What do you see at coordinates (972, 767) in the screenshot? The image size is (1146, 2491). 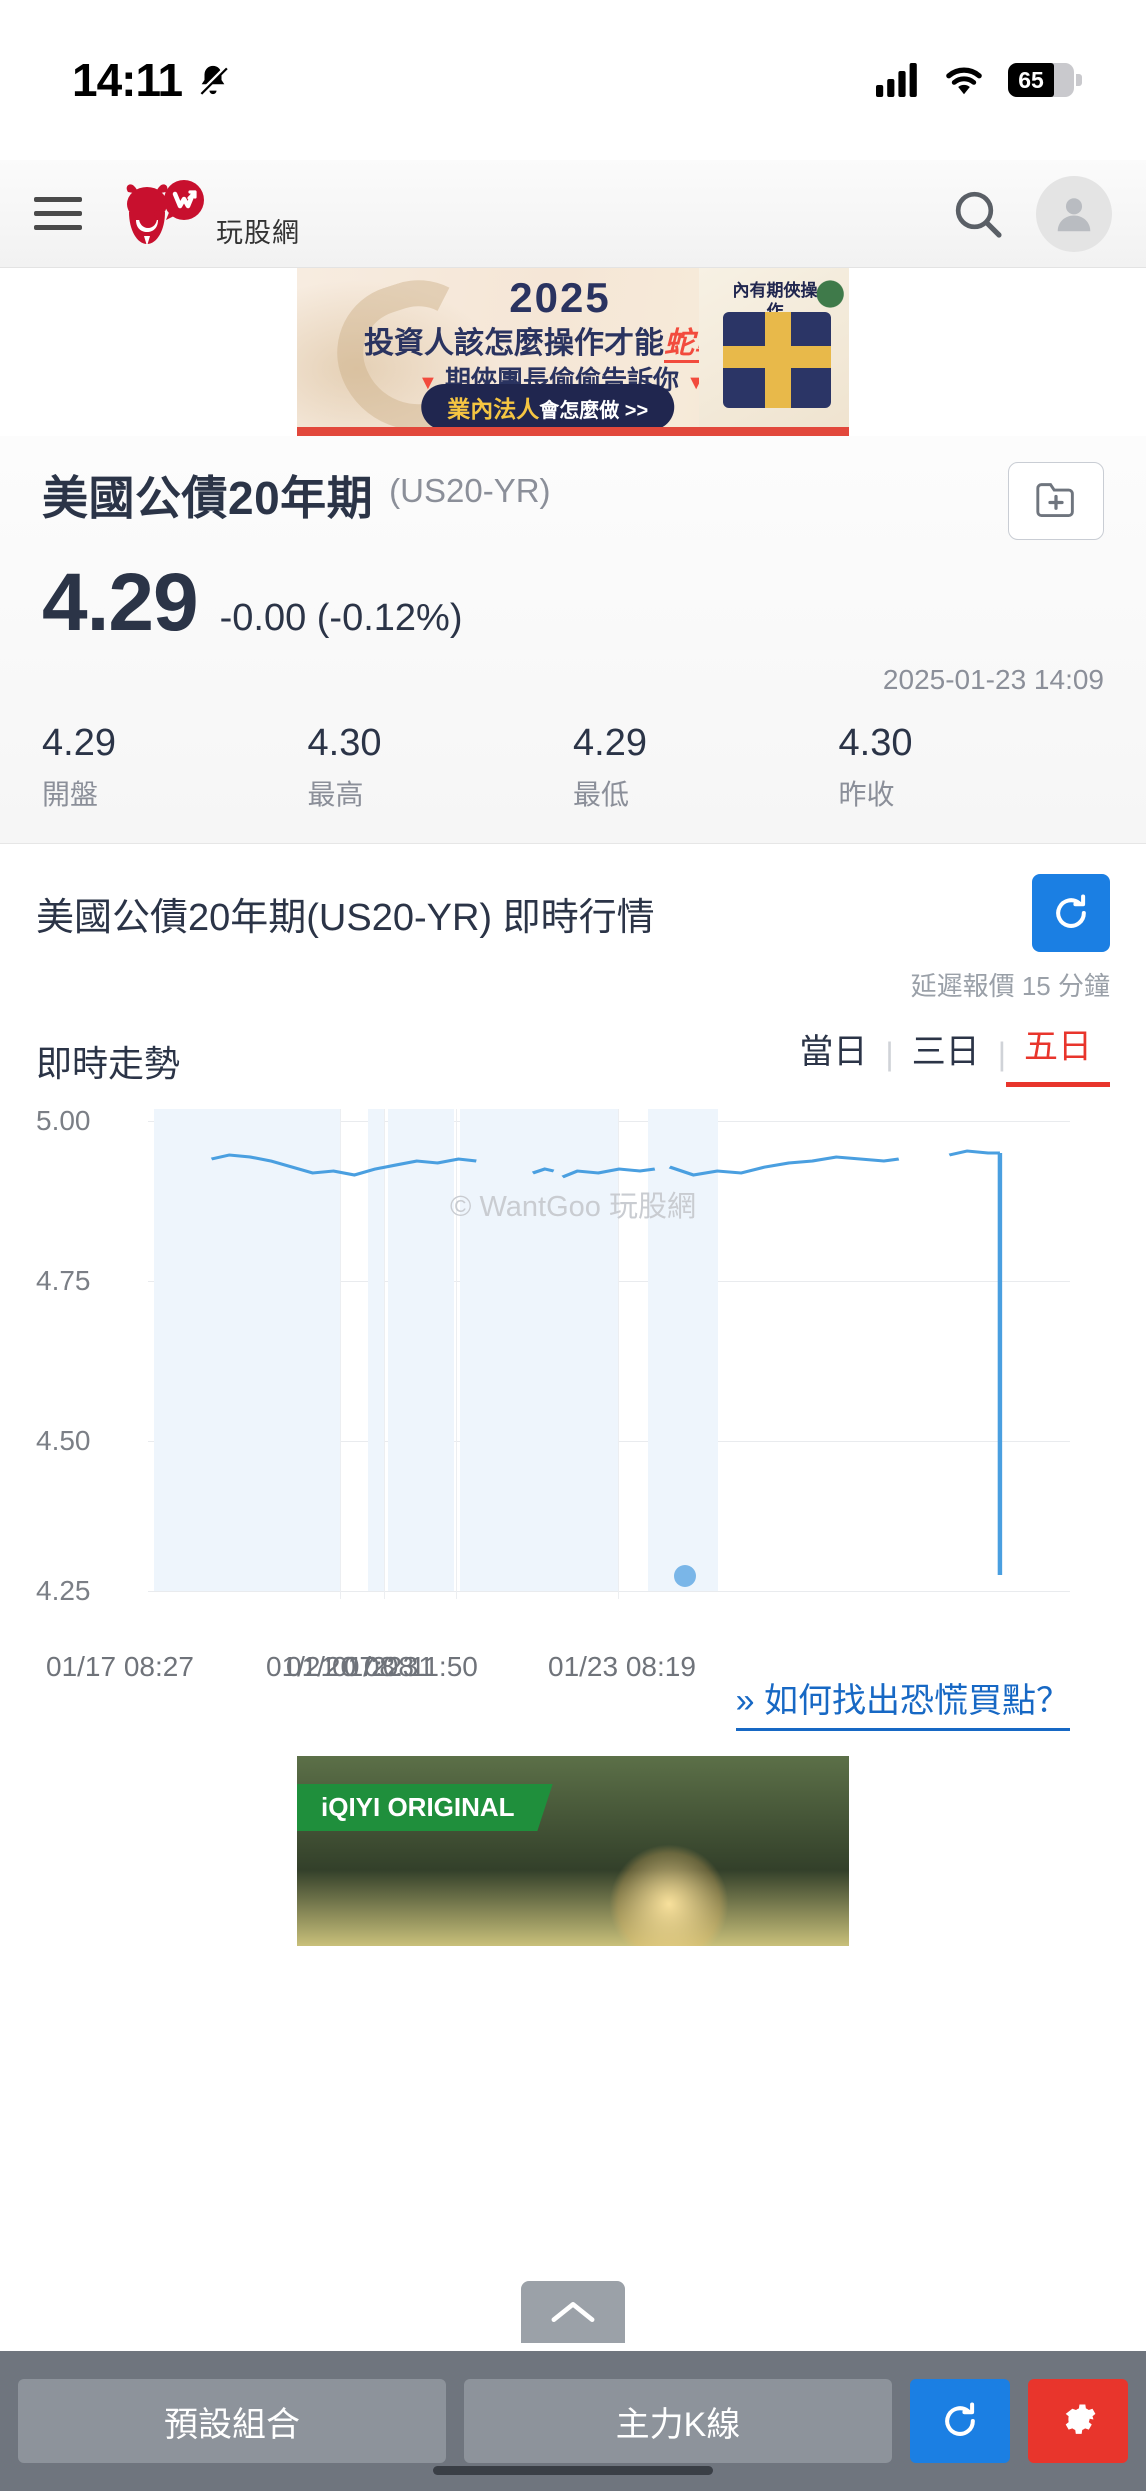 I see `stat-prev-close: 4.30 昨收` at bounding box center [972, 767].